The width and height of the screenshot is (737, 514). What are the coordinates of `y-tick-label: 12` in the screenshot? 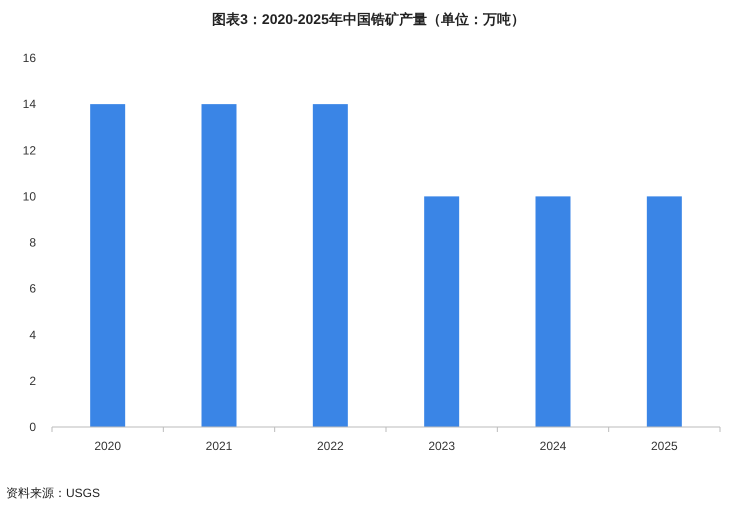 It's located at (29, 150).